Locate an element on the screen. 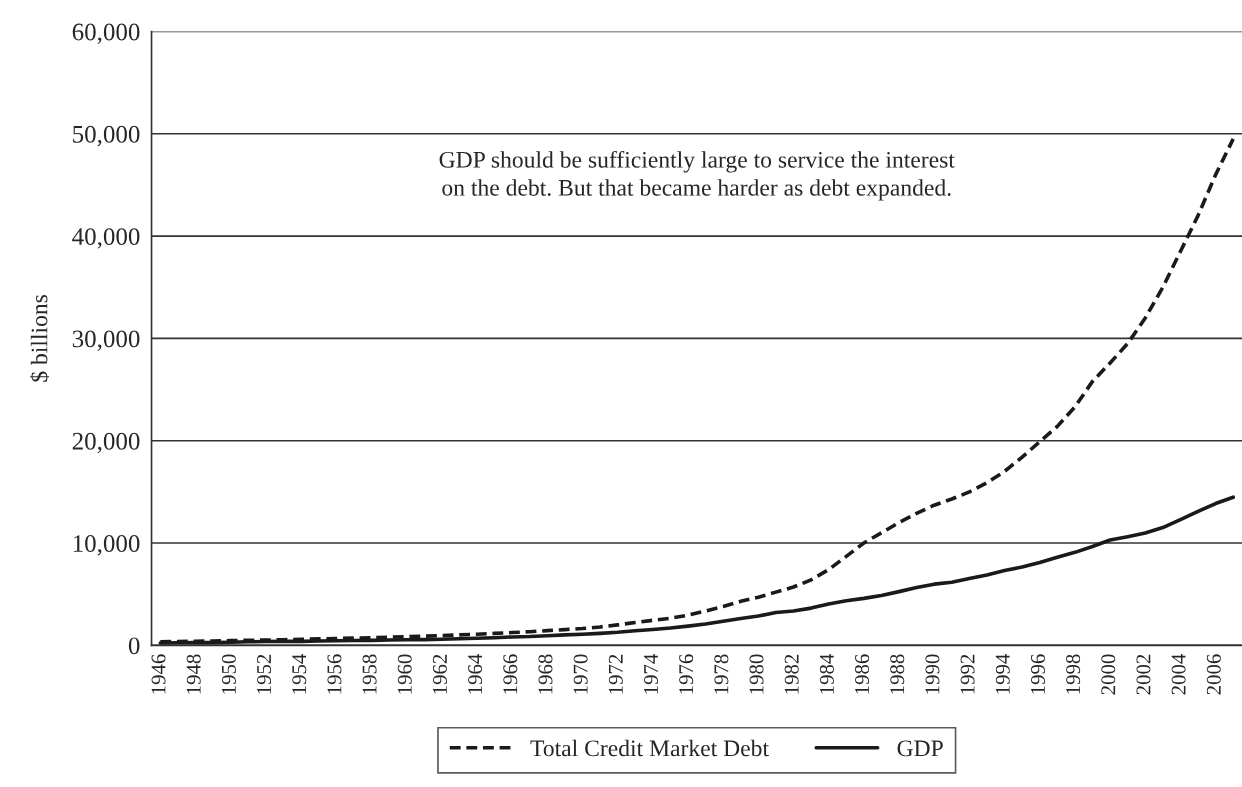  annotation: GDP should be sufficiently large to service the interest on the debt. But that became harder as debt expanded. is located at coordinates (697, 175).